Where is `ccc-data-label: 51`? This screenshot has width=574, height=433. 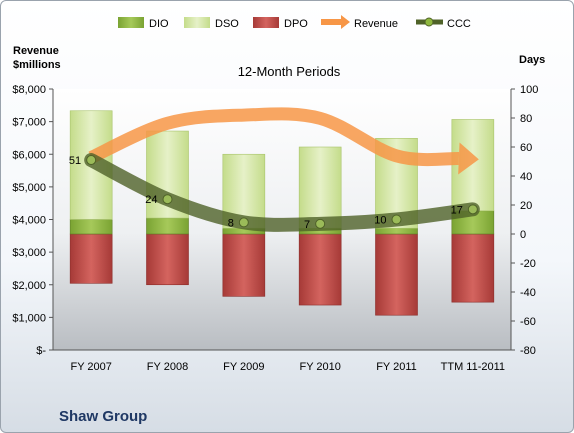
ccc-data-label: 51 is located at coordinates (75, 161).